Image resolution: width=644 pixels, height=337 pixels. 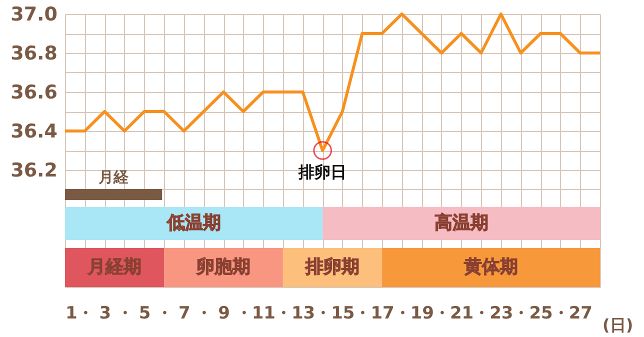 I want to click on x-tick-label: 13, so click(x=303, y=314).